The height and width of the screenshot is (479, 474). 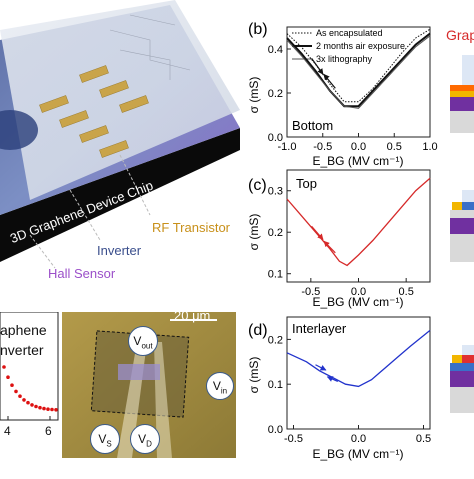 What do you see at coordinates (90, 211) in the screenshot?
I see `leader-lines` at bounding box center [90, 211].